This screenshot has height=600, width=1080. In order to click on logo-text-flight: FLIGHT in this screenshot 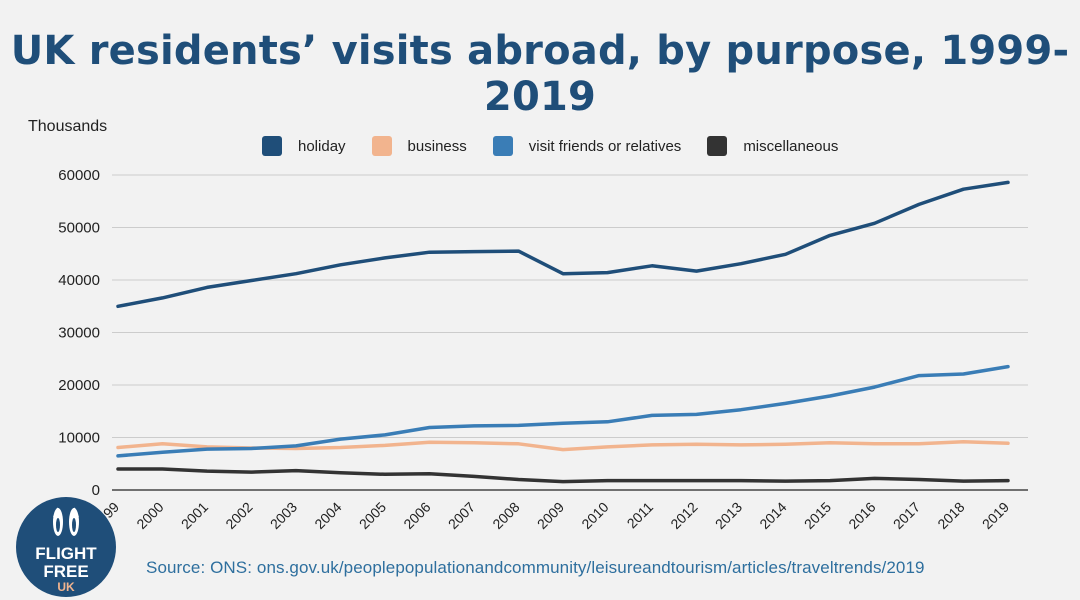, I will do `click(66, 553)`.